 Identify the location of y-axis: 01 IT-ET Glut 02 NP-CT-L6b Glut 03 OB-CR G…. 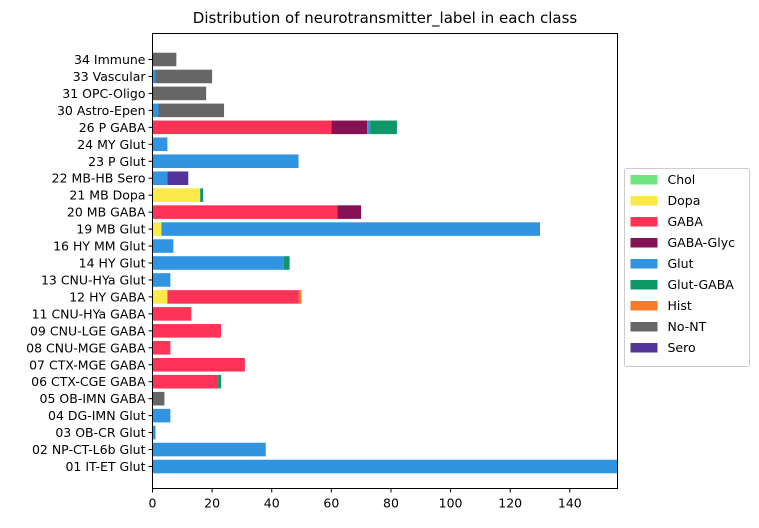
(89, 263).